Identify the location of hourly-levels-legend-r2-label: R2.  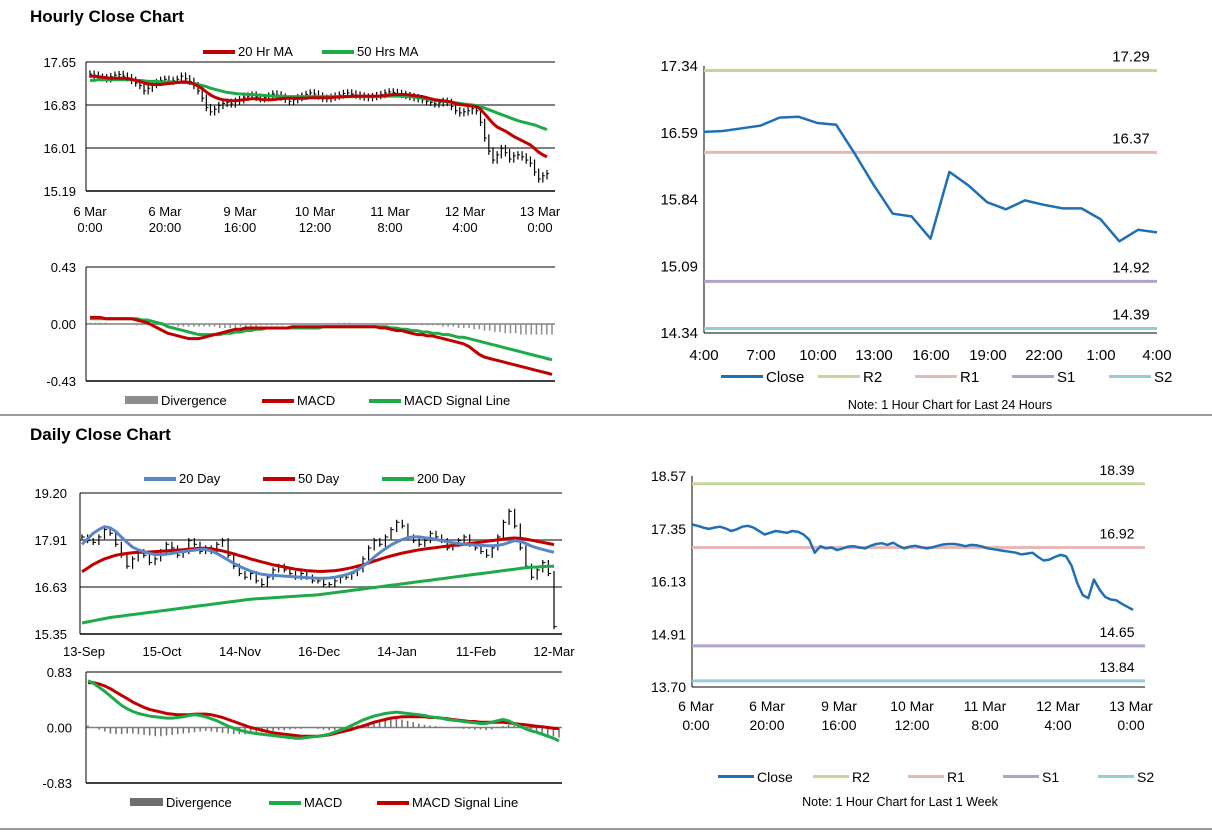
(872, 377).